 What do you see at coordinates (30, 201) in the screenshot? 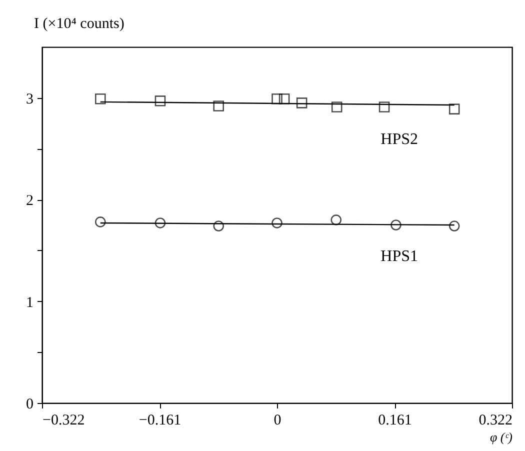
I see `y-tick-label: 2` at bounding box center [30, 201].